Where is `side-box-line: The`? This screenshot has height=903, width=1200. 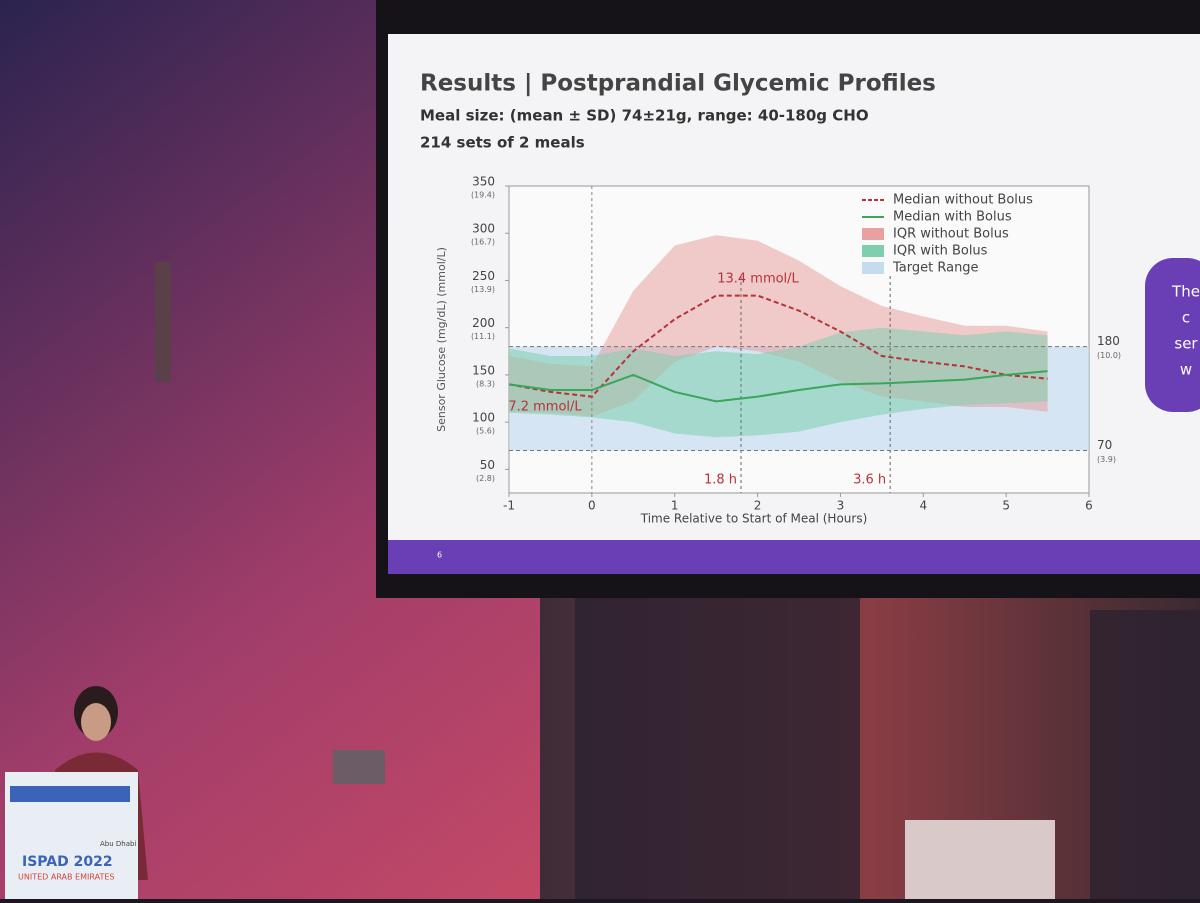 side-box-line: The is located at coordinates (1185, 292).